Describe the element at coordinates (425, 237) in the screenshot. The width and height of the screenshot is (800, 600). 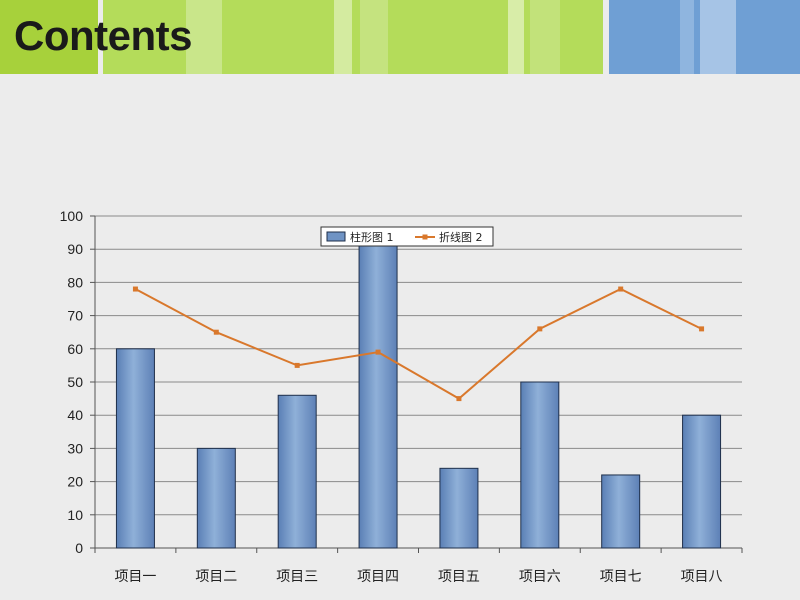
I see `legend-line-marker` at that location.